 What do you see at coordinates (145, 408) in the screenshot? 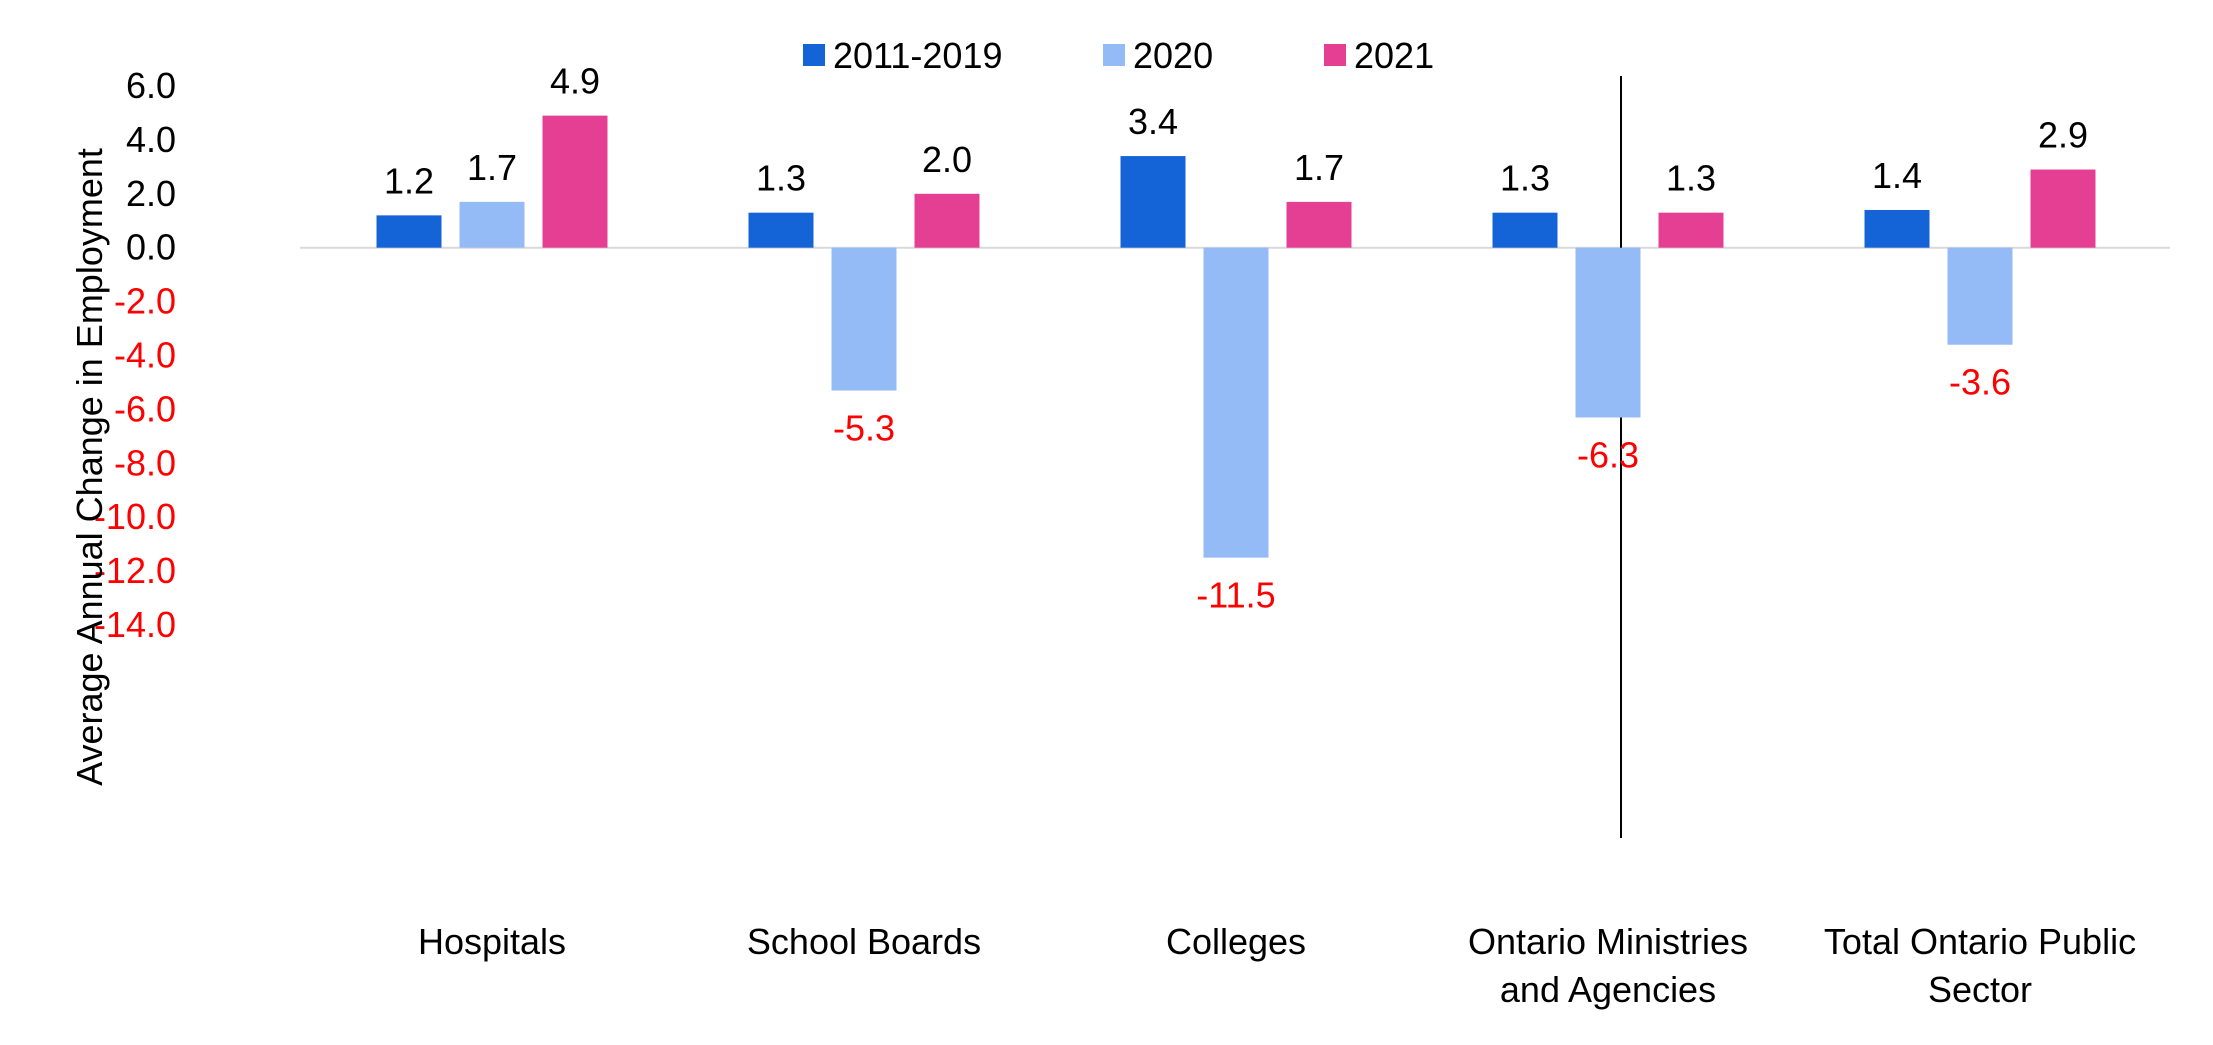
I see `y-tick-label: -6.0` at bounding box center [145, 408].